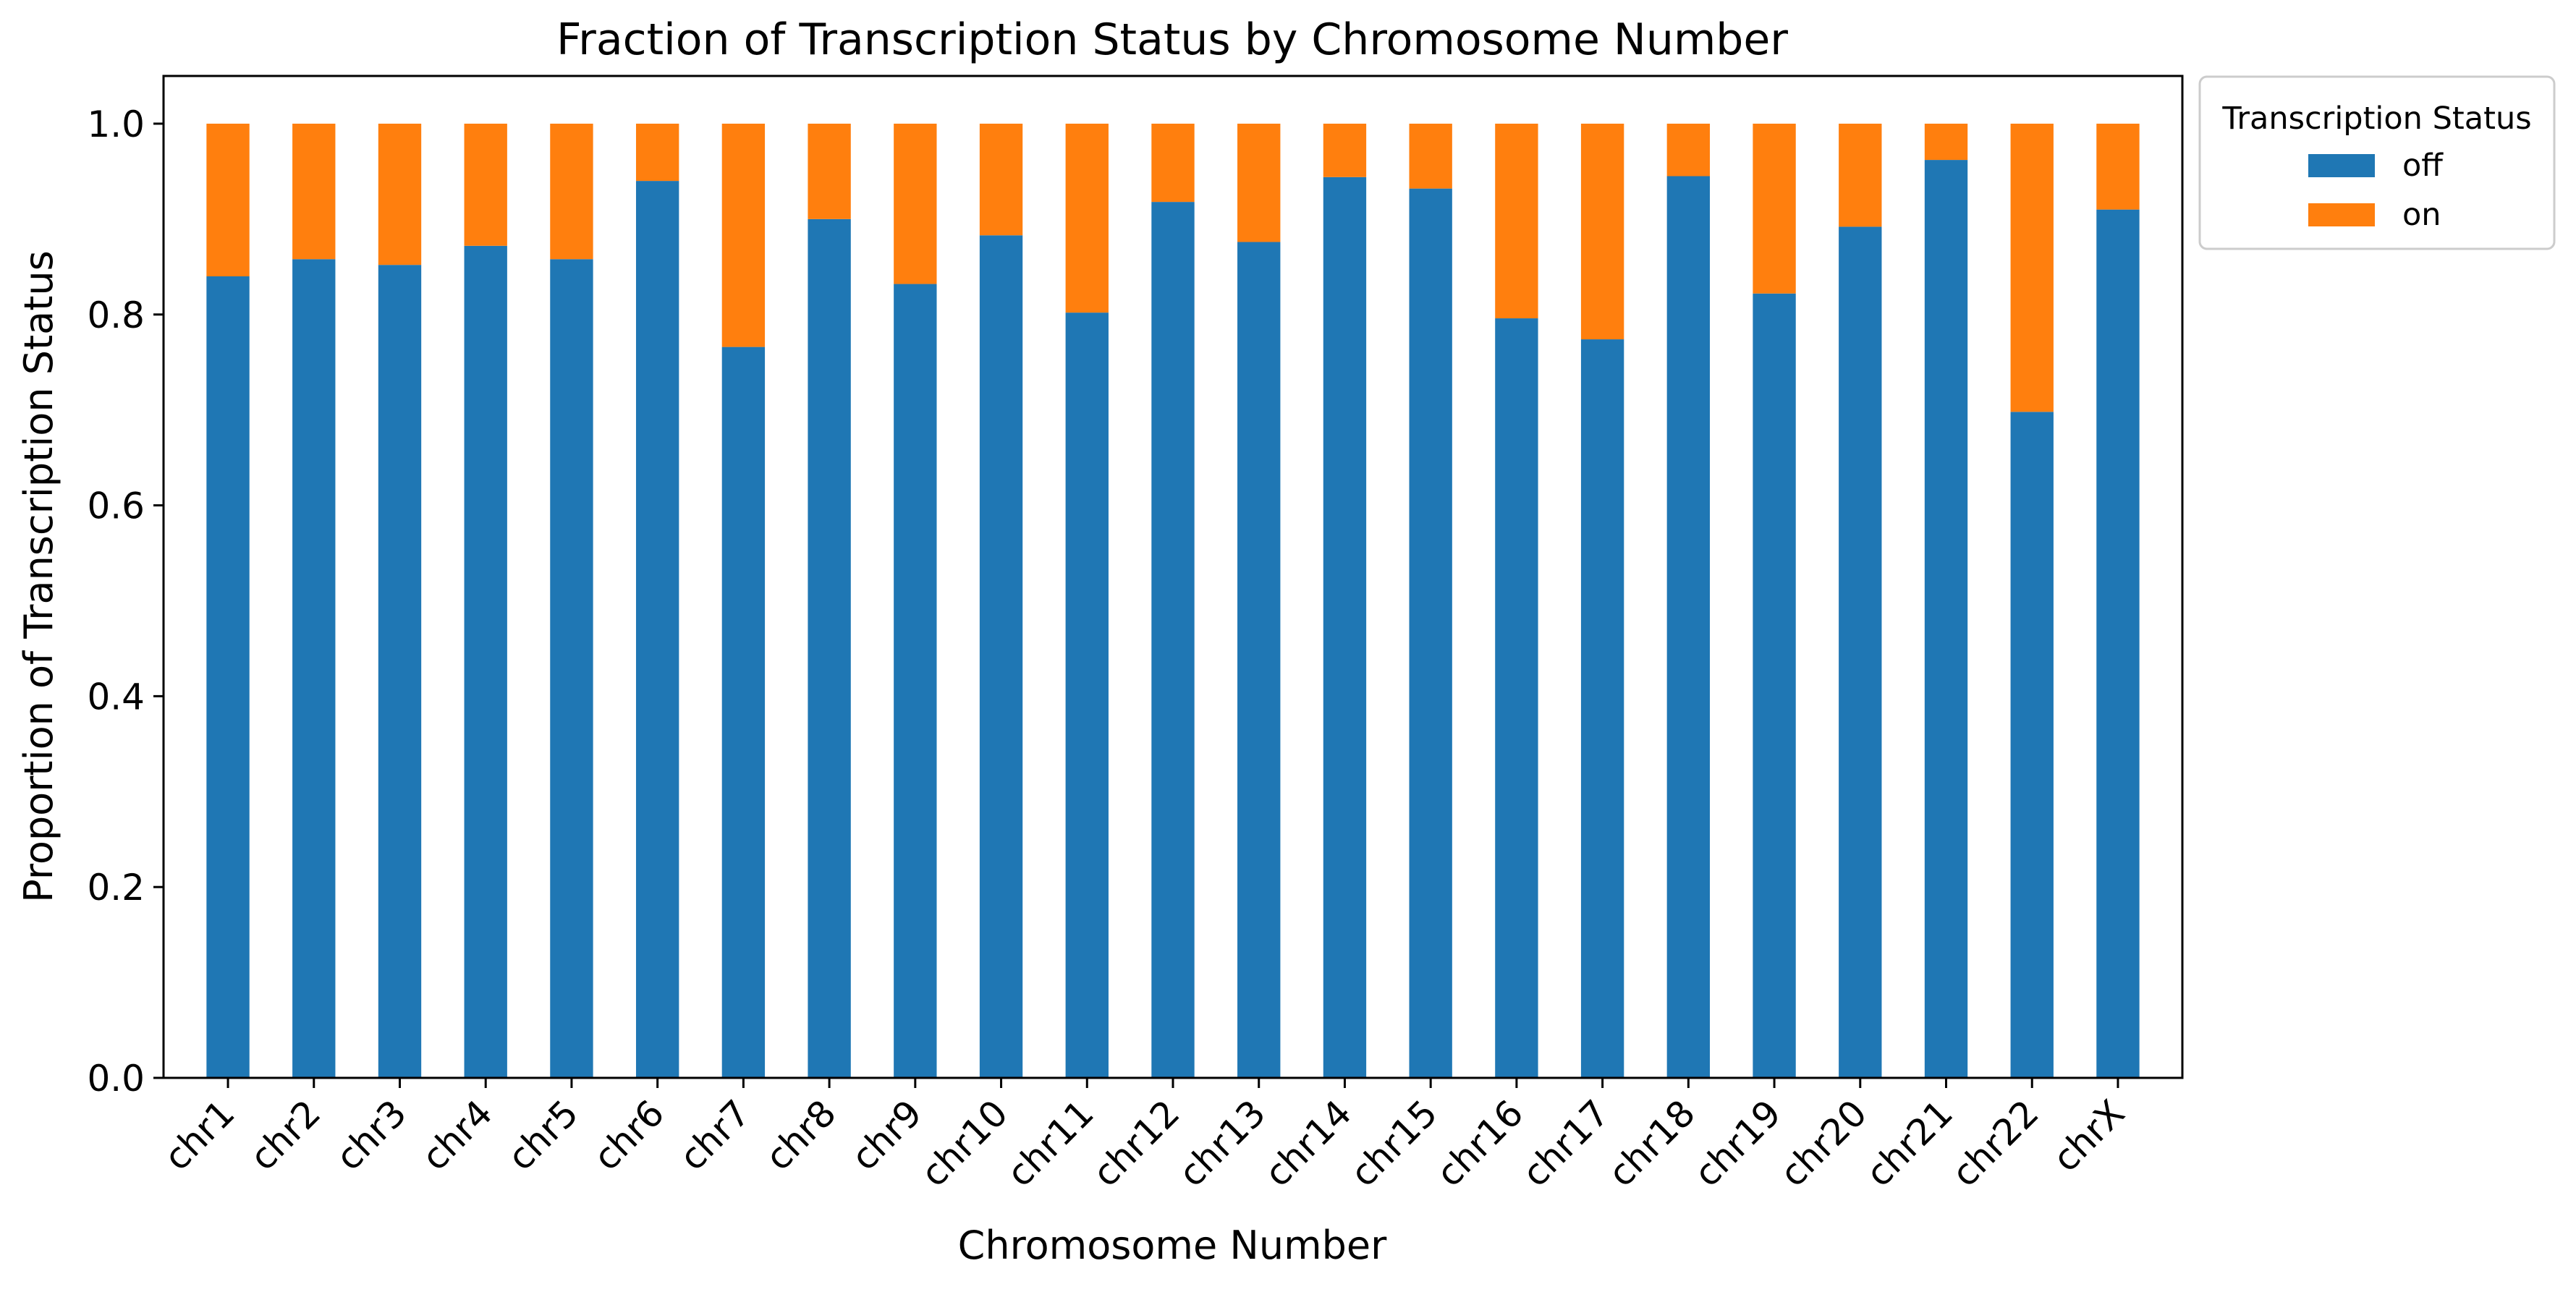 The height and width of the screenshot is (1292, 2576). What do you see at coordinates (1688, 150) in the screenshot?
I see `bar-on-chr18` at bounding box center [1688, 150].